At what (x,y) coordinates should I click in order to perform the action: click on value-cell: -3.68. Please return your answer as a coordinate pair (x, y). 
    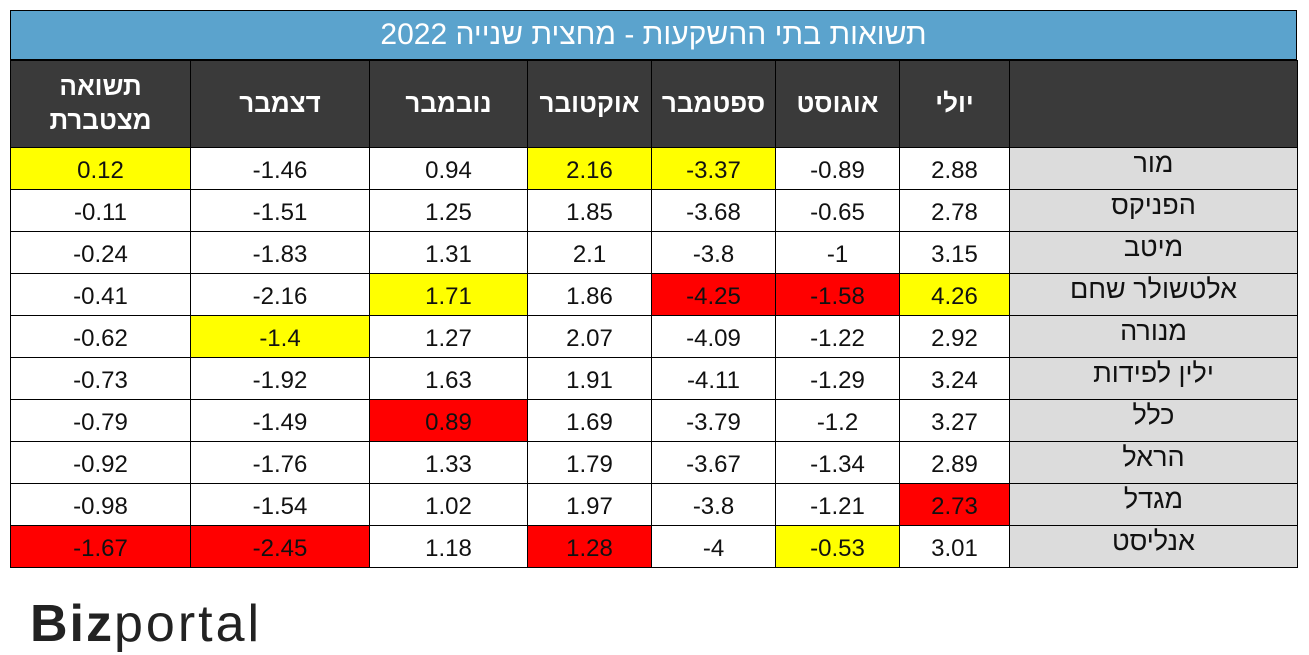
    Looking at the image, I should click on (713, 210).